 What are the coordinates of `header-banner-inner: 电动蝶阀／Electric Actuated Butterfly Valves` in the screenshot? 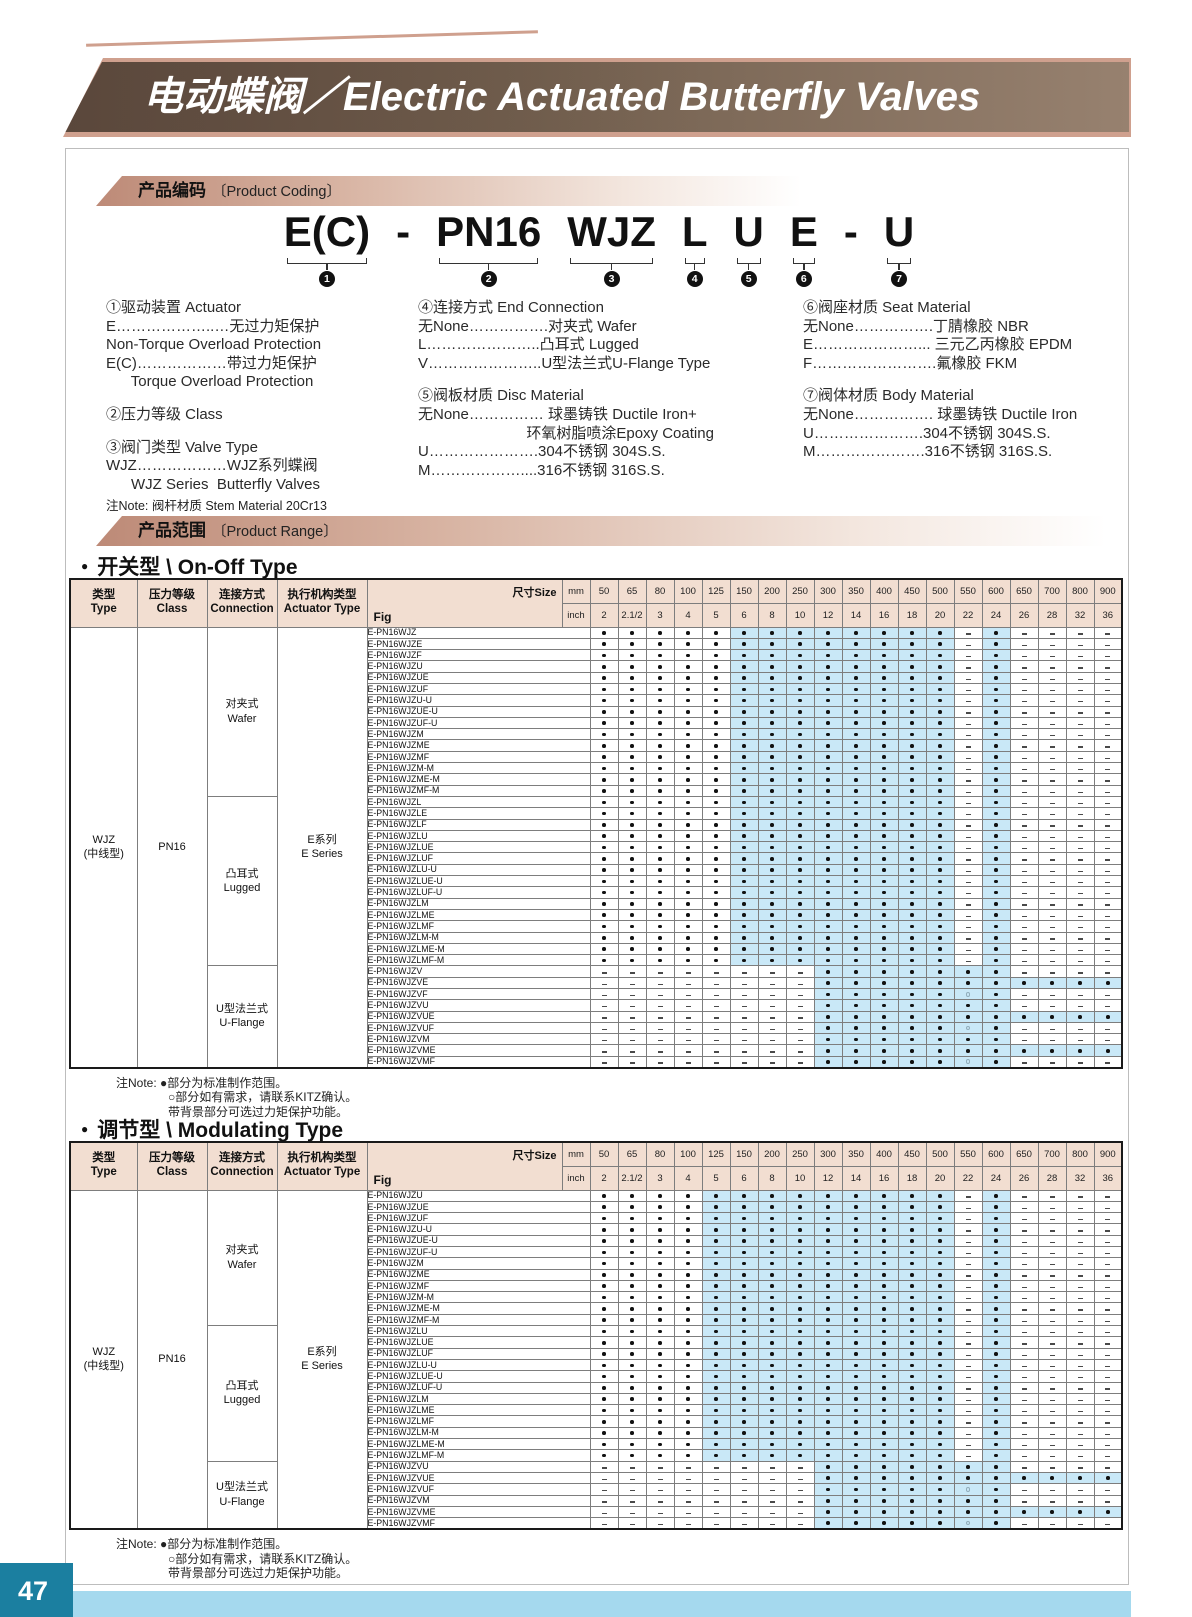 It's located at (597, 97).